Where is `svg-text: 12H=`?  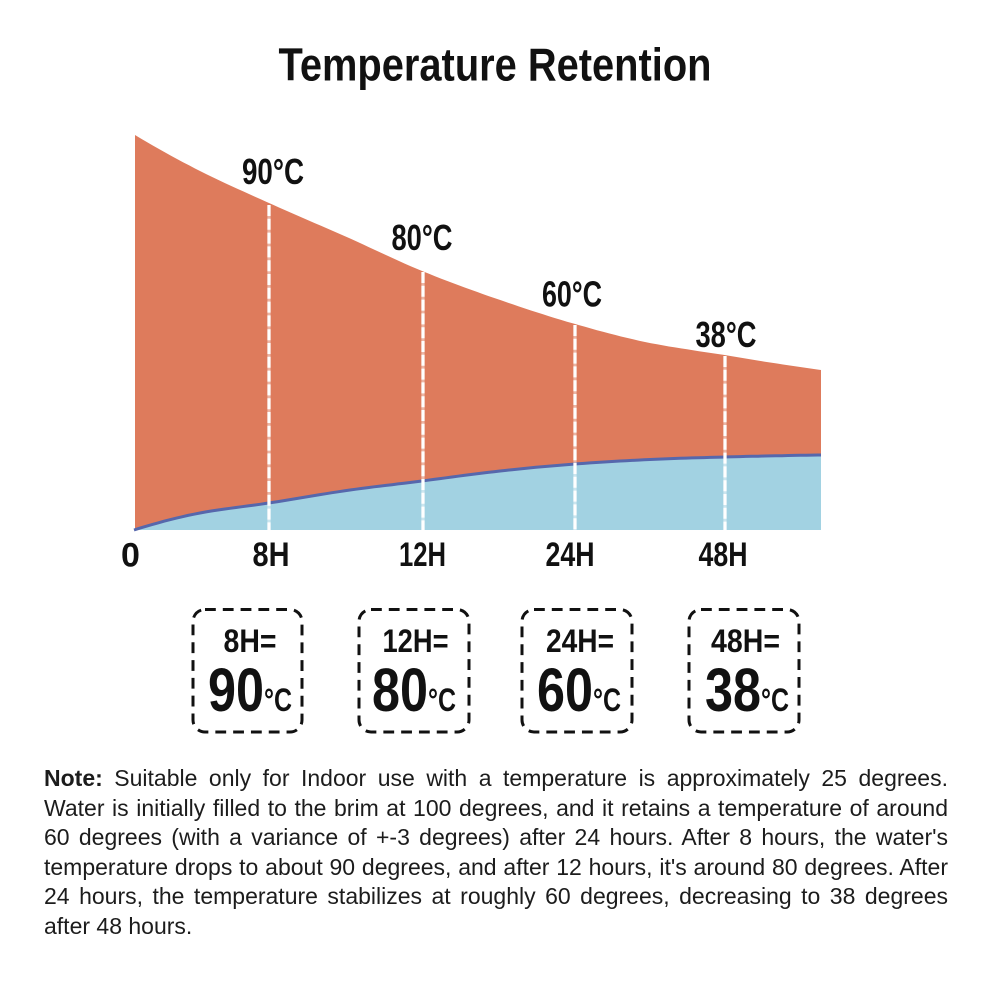
svg-text: 12H= is located at coordinates (416, 641).